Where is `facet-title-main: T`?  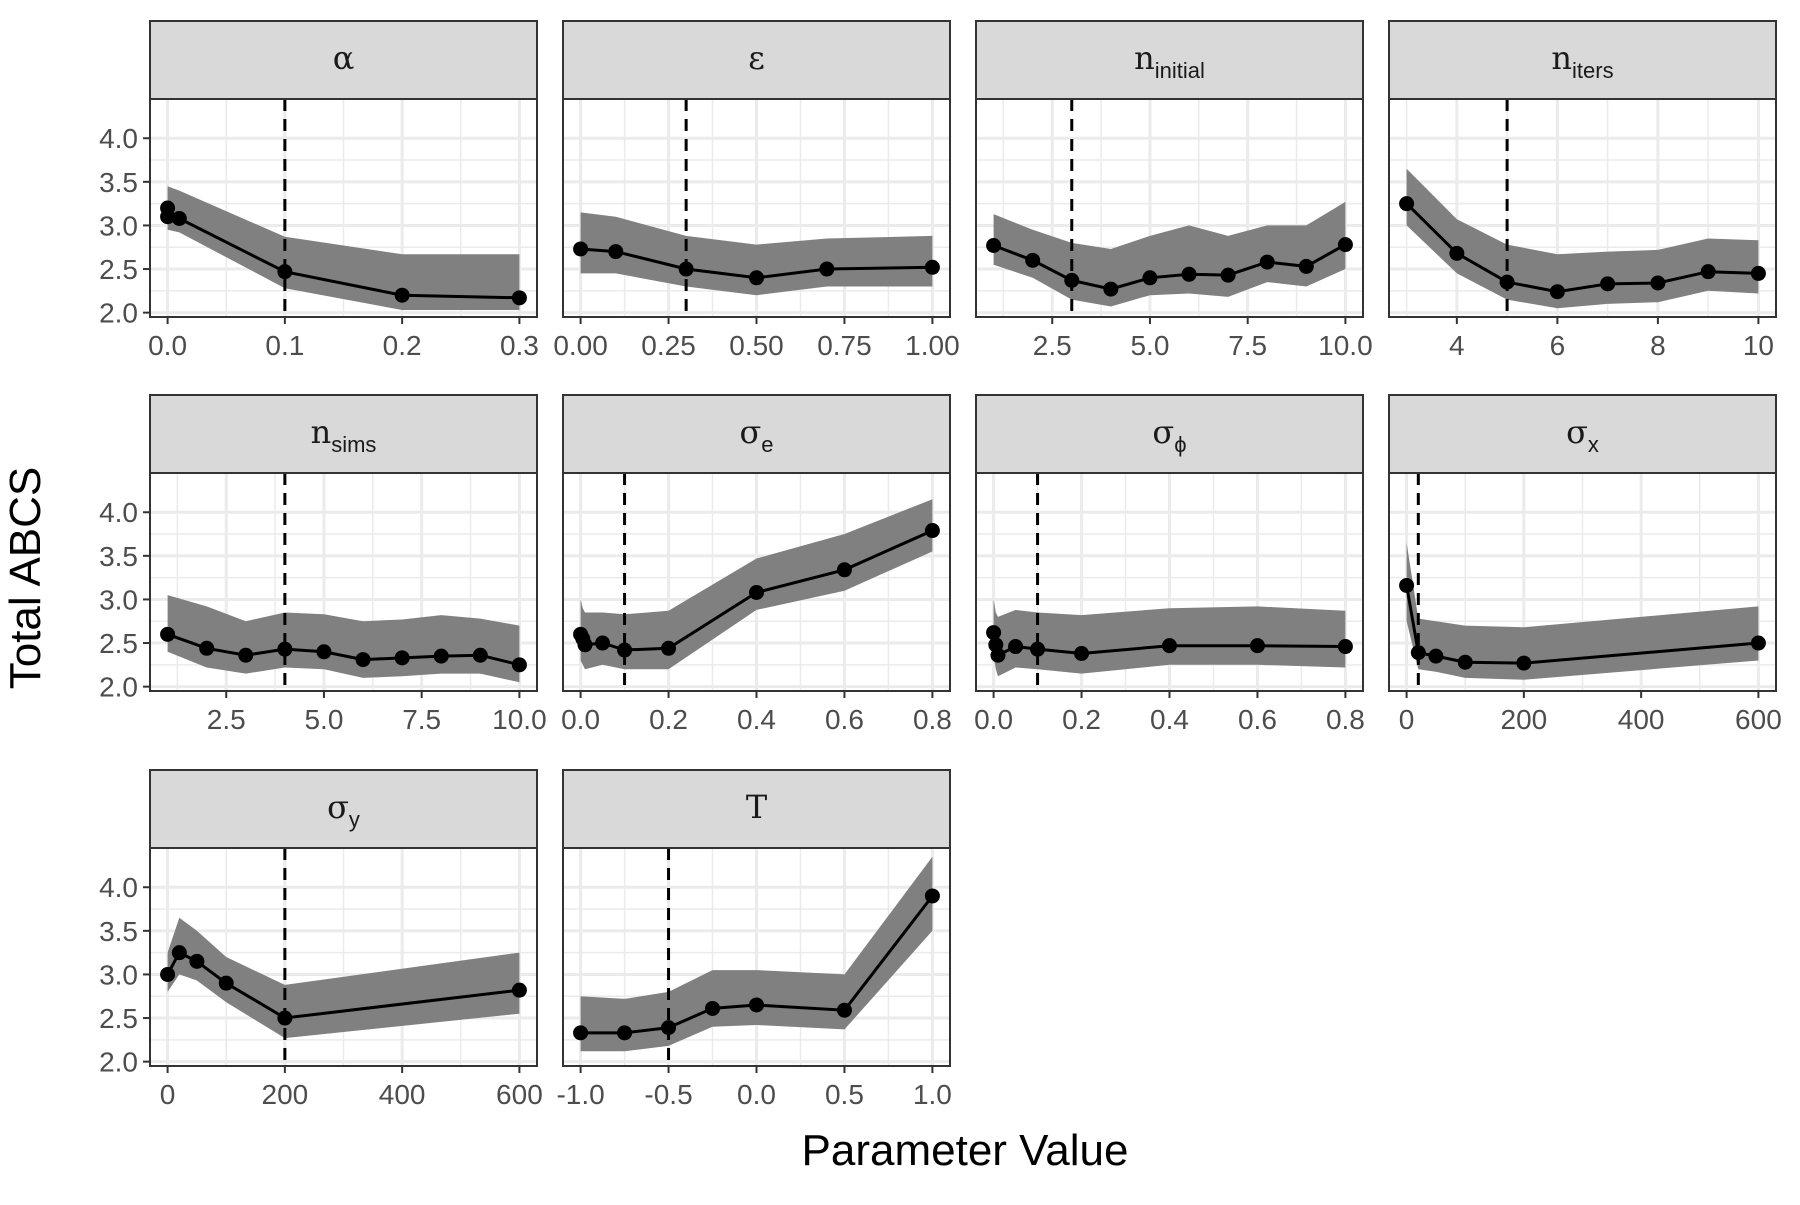
facet-title-main: T is located at coordinates (757, 807).